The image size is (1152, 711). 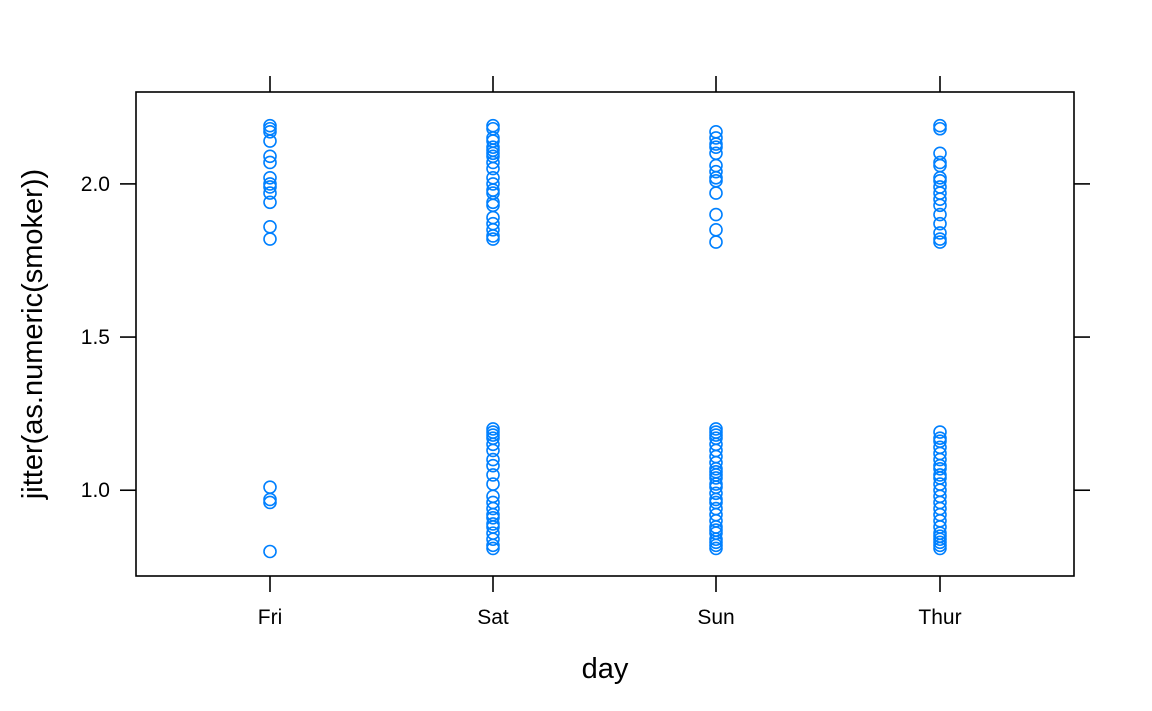 What do you see at coordinates (270, 617) in the screenshot?
I see `x-tick-label-fri: Fri` at bounding box center [270, 617].